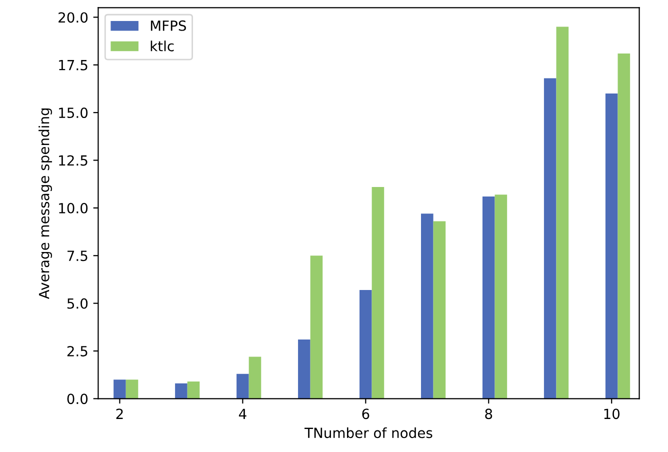  Describe the element at coordinates (73, 113) in the screenshot. I see `y-tick-label: 15.0` at that location.